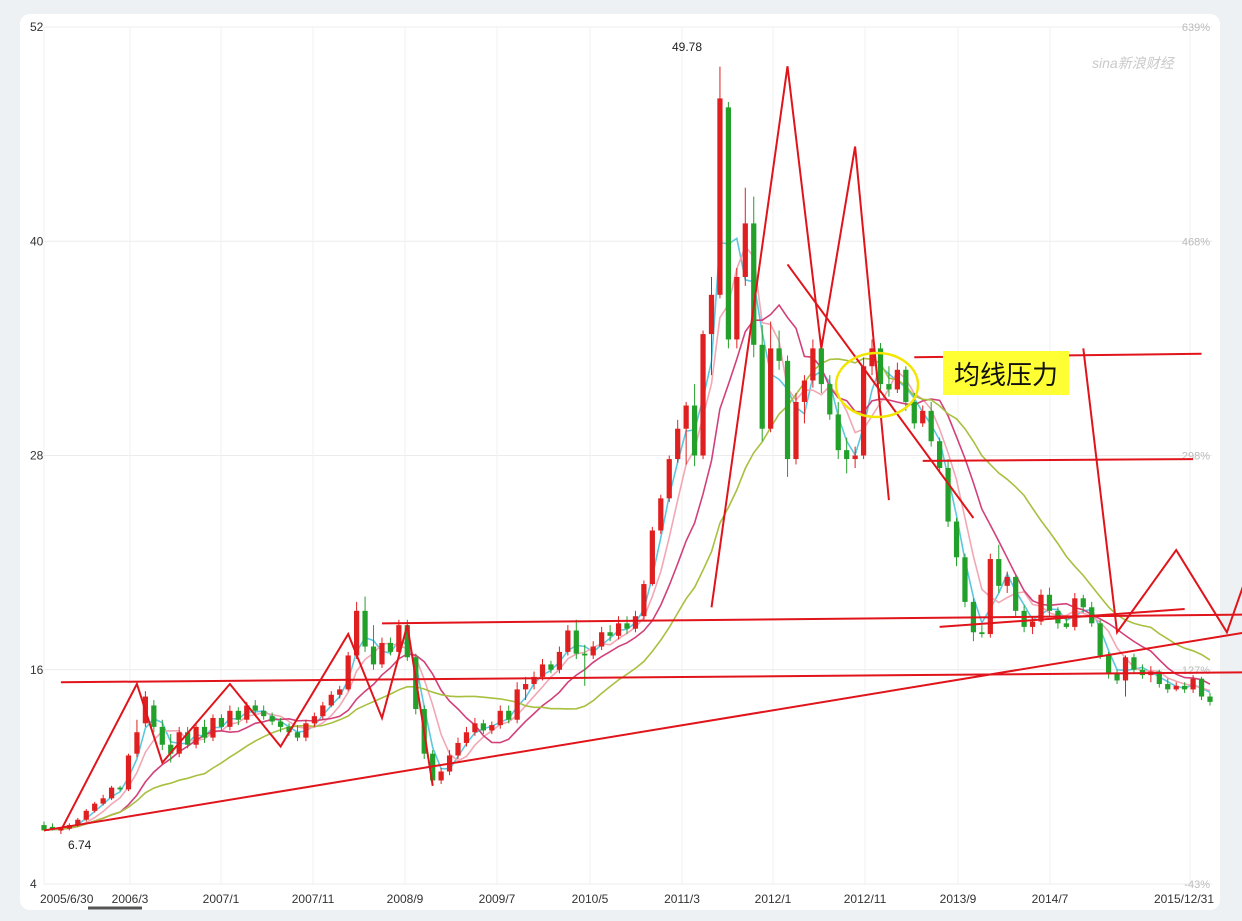 This screenshot has width=1242, height=921. Describe the element at coordinates (221, 899) in the screenshot. I see `x-tick-label: 2007/1` at that location.